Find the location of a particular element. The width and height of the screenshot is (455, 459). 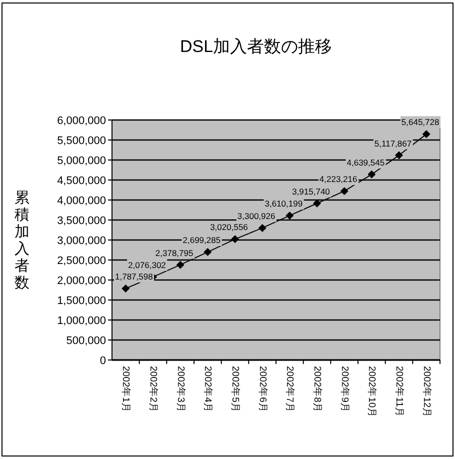

x-tick-label: 2002年11月 is located at coordinates (399, 391).